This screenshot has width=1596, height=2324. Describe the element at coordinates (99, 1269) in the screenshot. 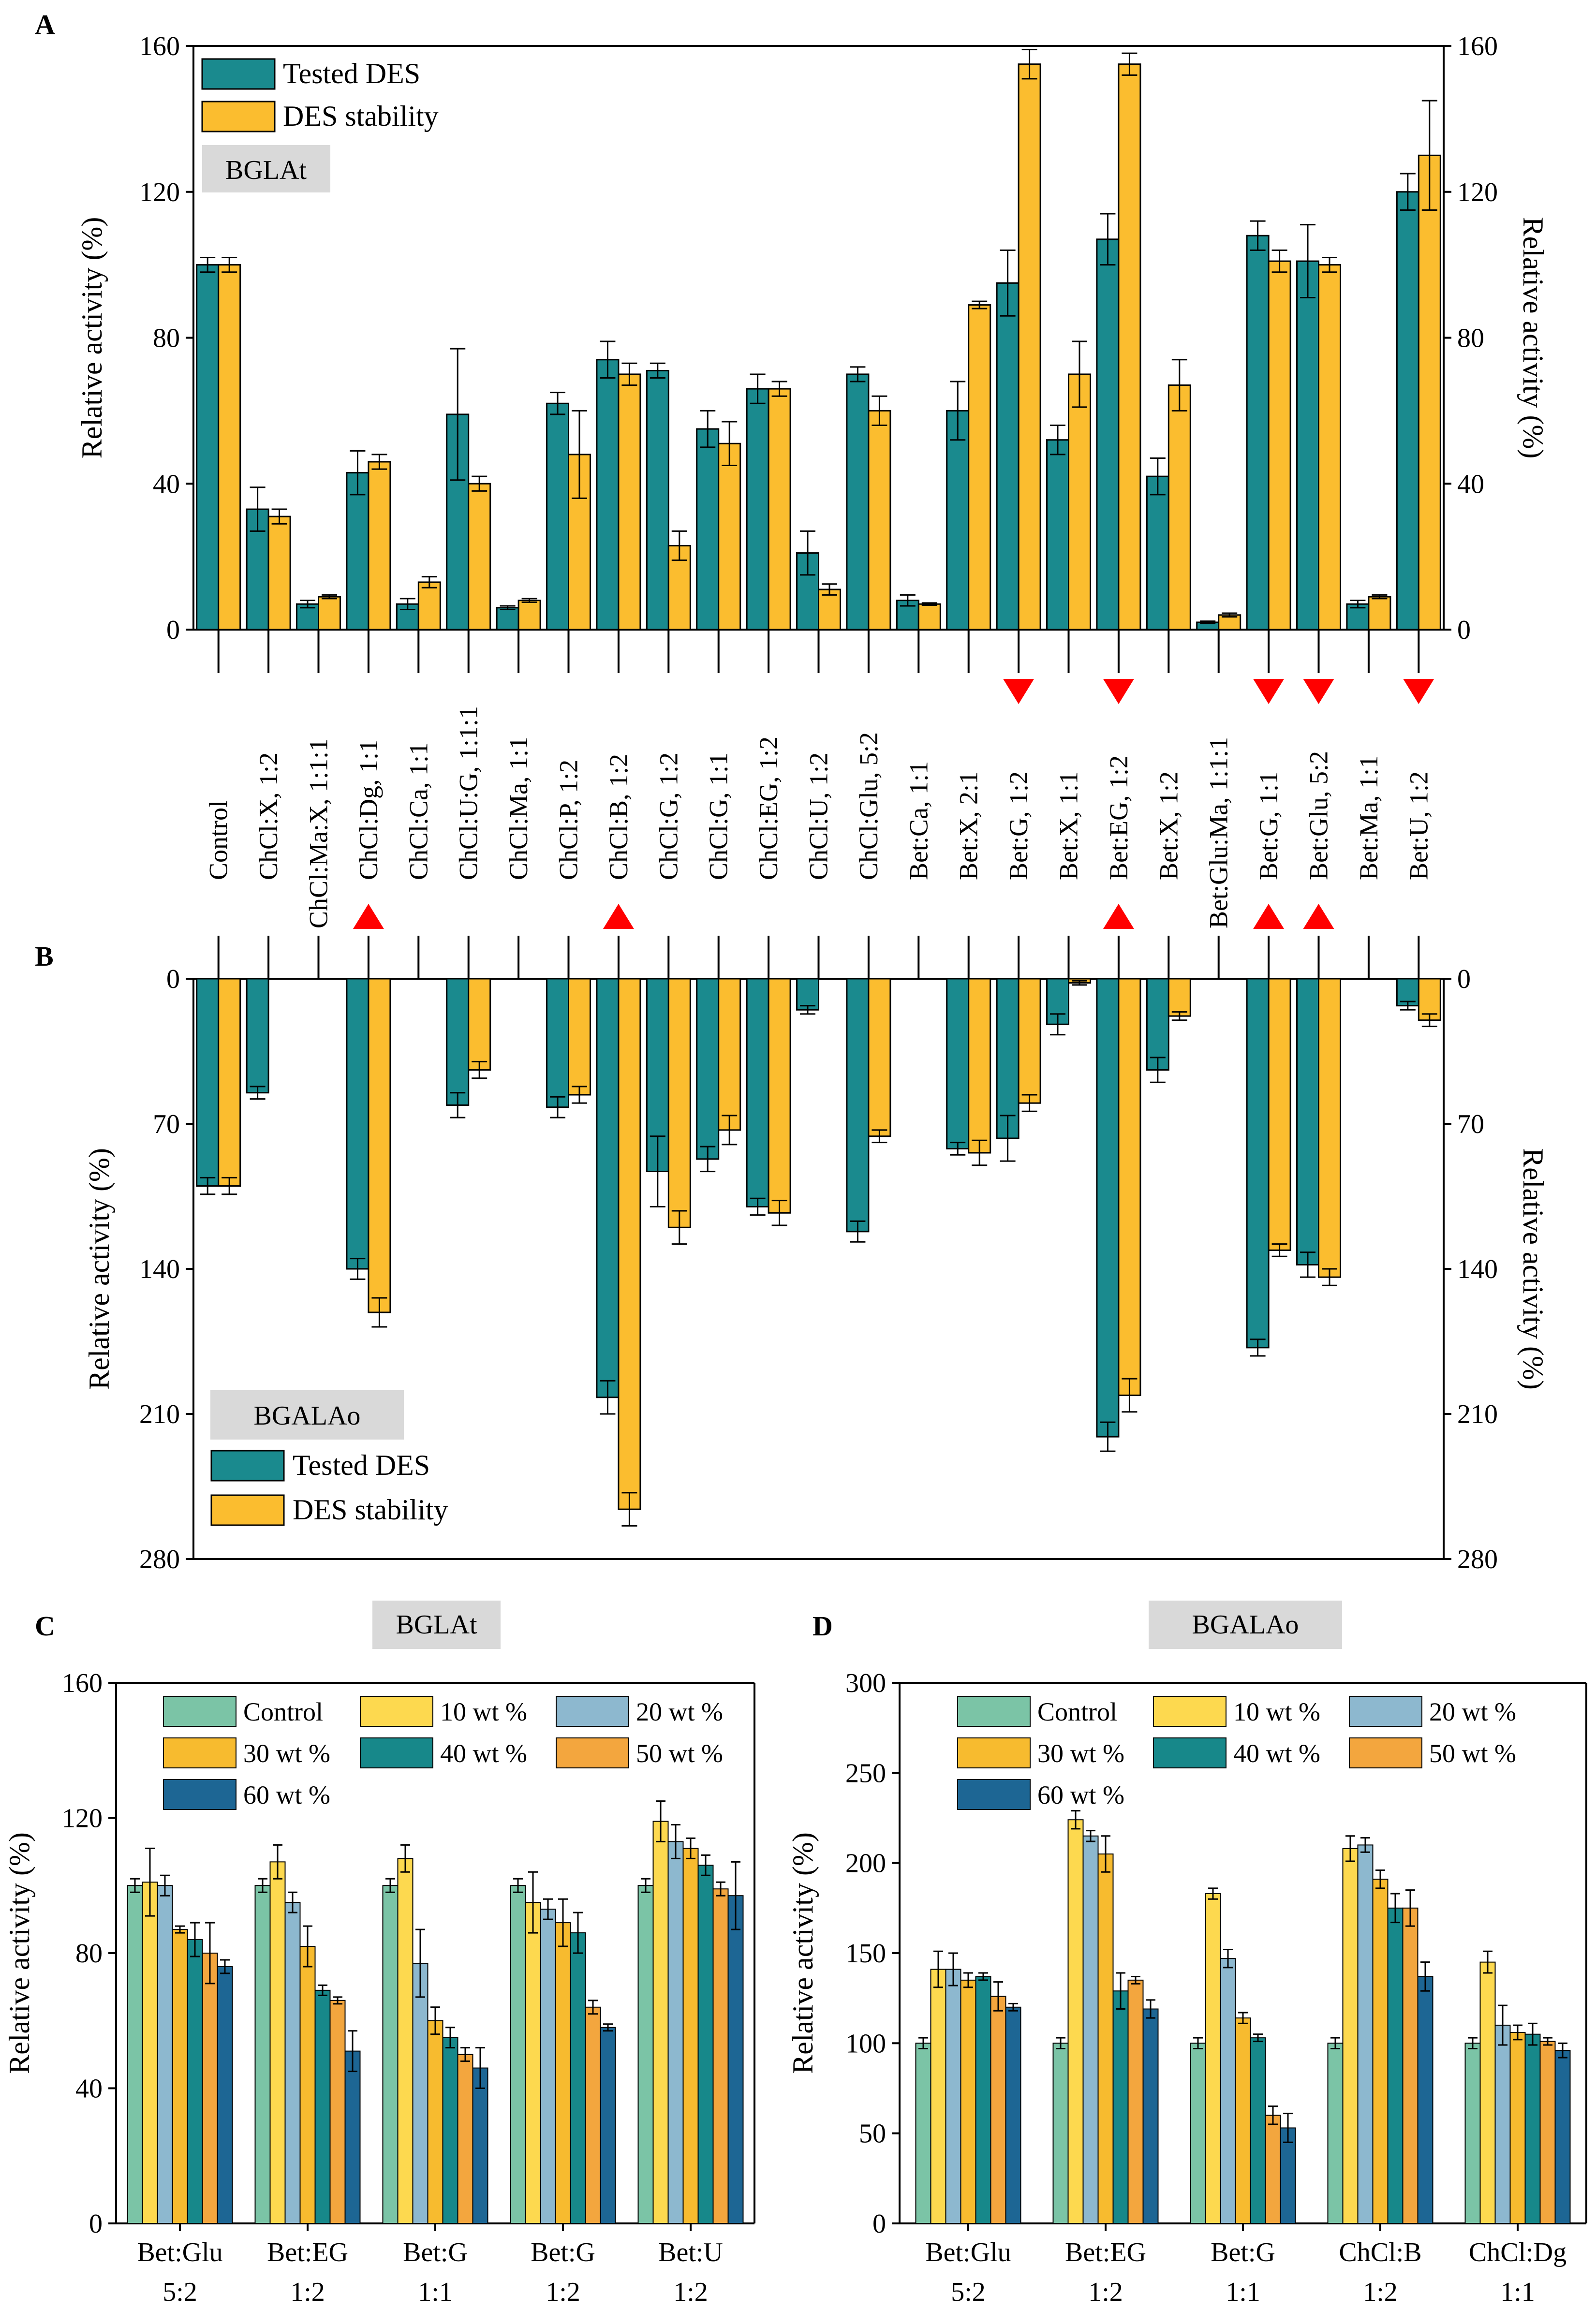

I see `b-ylabel: Relative activity (%)` at that location.